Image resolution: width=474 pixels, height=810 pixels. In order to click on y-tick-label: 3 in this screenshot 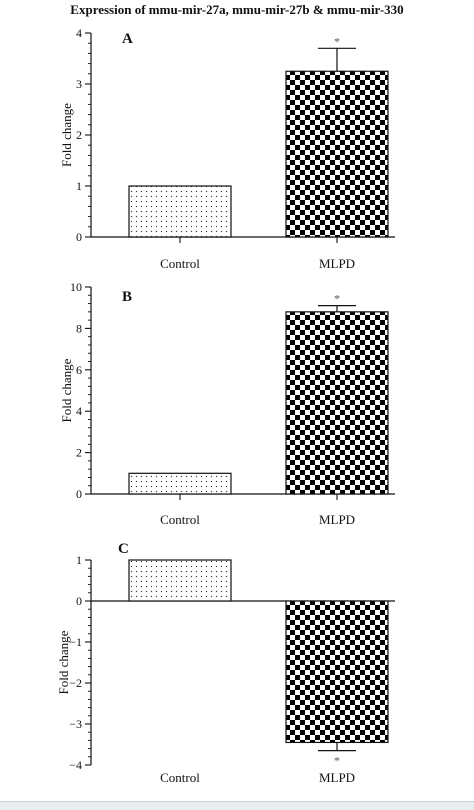, I will do `click(79, 84)`.